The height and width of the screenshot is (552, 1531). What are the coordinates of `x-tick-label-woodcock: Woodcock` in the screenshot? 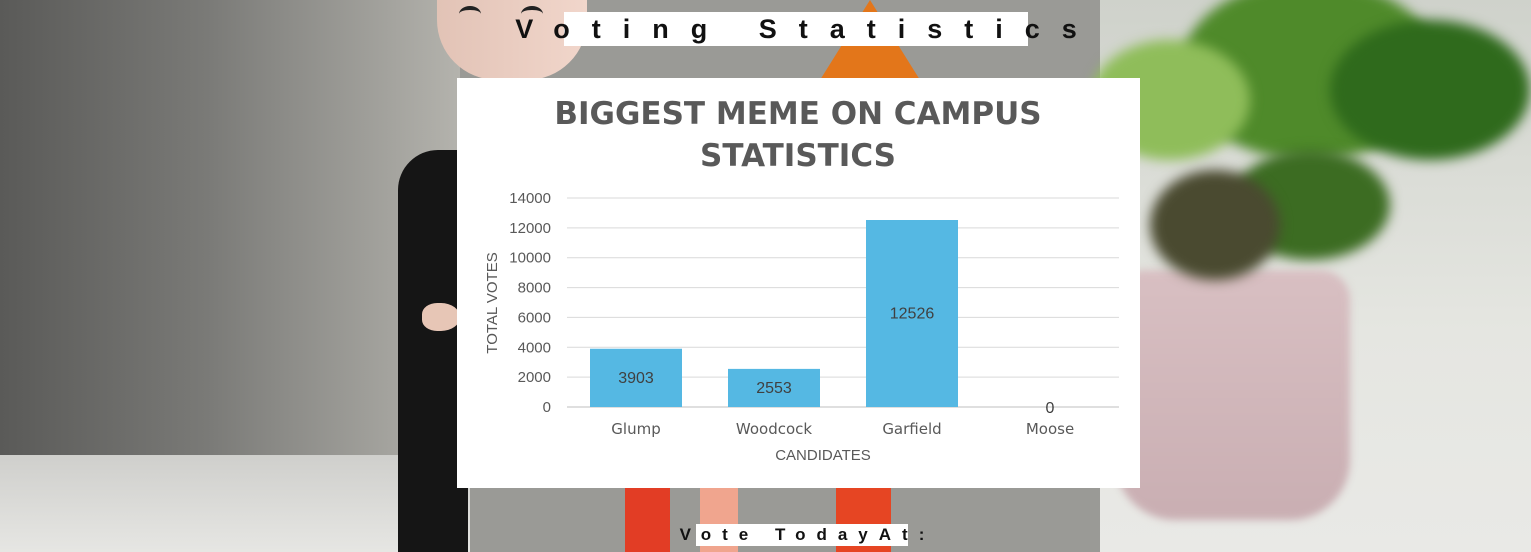 It's located at (774, 429).